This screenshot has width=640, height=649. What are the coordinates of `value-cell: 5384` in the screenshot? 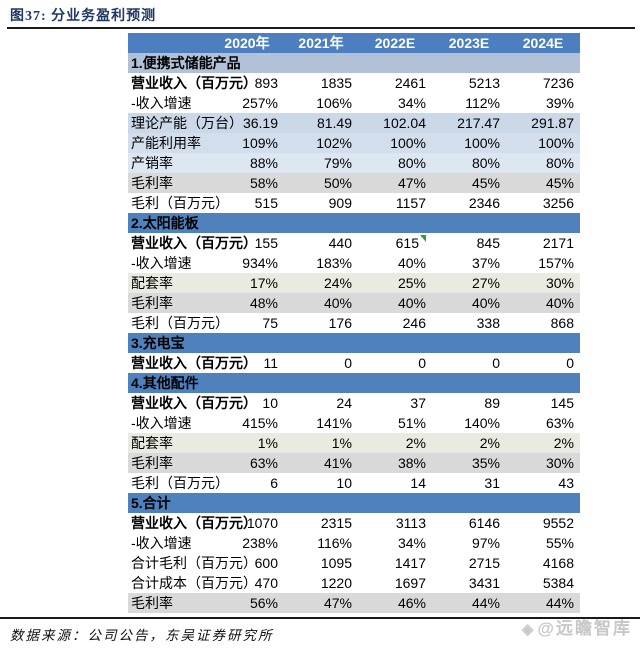 It's located at (558, 583).